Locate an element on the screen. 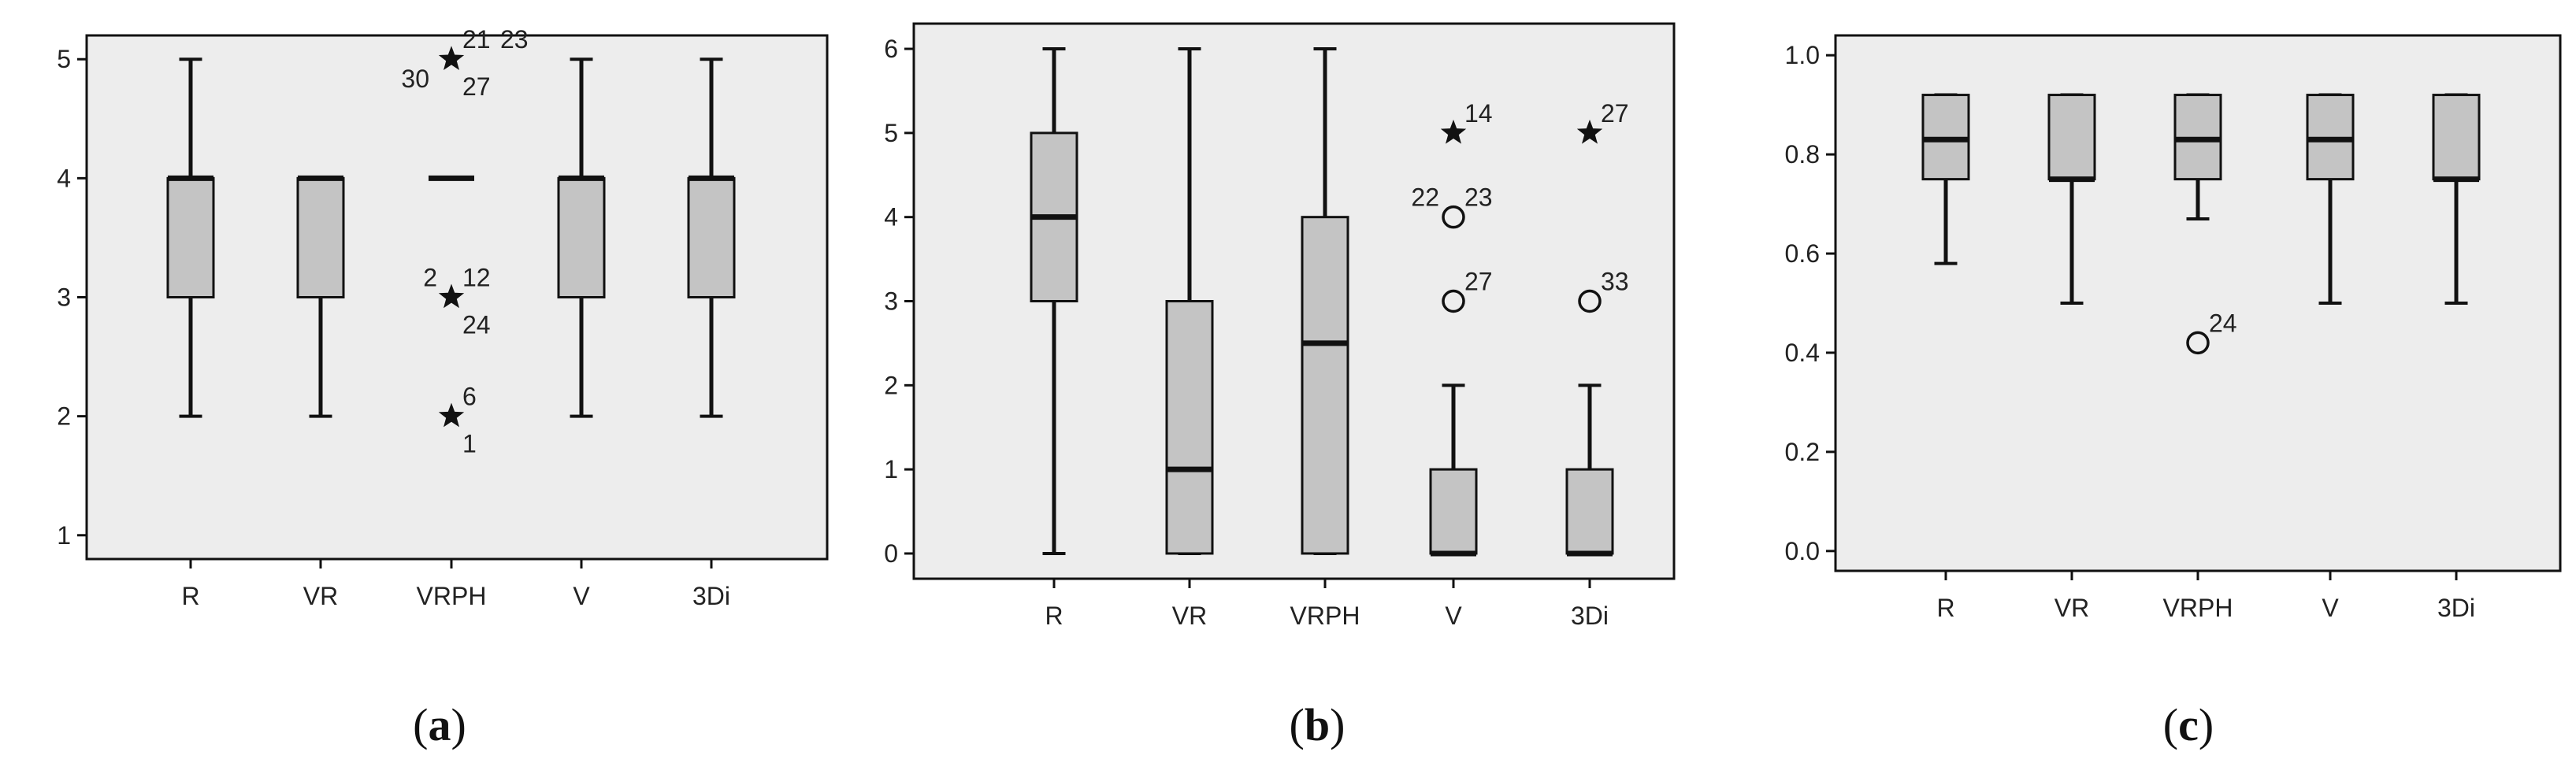 The image size is (2576, 774). outlier-label: 1 is located at coordinates (469, 444).